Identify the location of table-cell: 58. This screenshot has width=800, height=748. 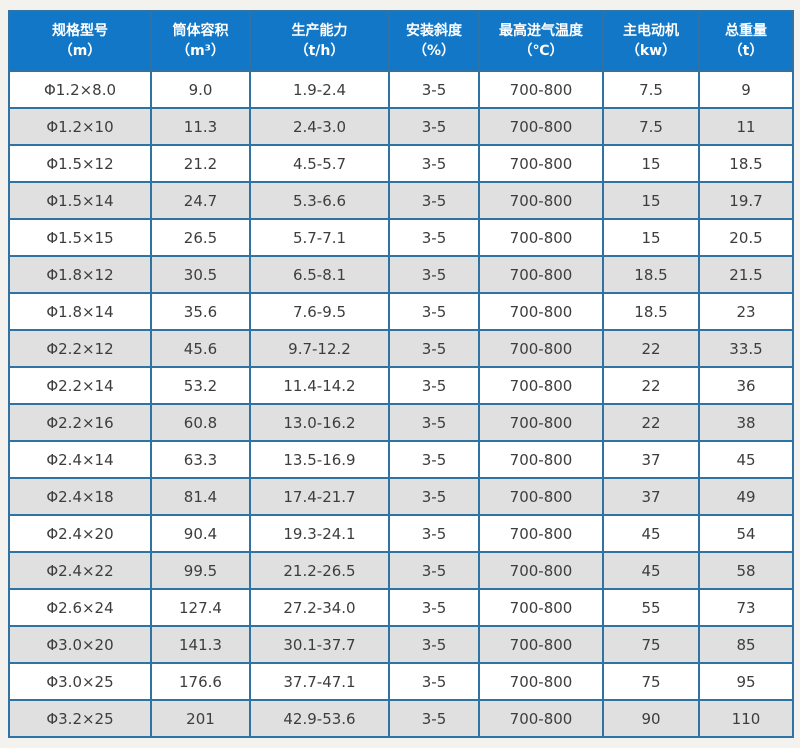
(746, 570).